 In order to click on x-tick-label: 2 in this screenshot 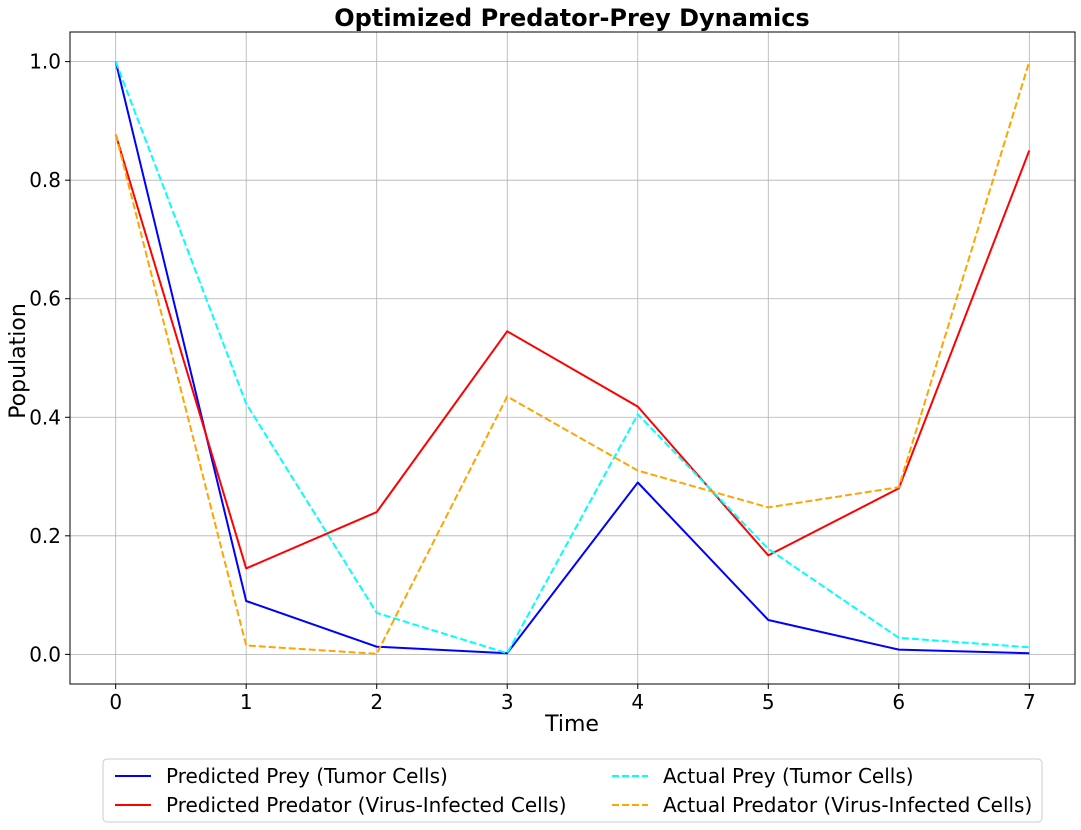, I will do `click(376, 702)`.